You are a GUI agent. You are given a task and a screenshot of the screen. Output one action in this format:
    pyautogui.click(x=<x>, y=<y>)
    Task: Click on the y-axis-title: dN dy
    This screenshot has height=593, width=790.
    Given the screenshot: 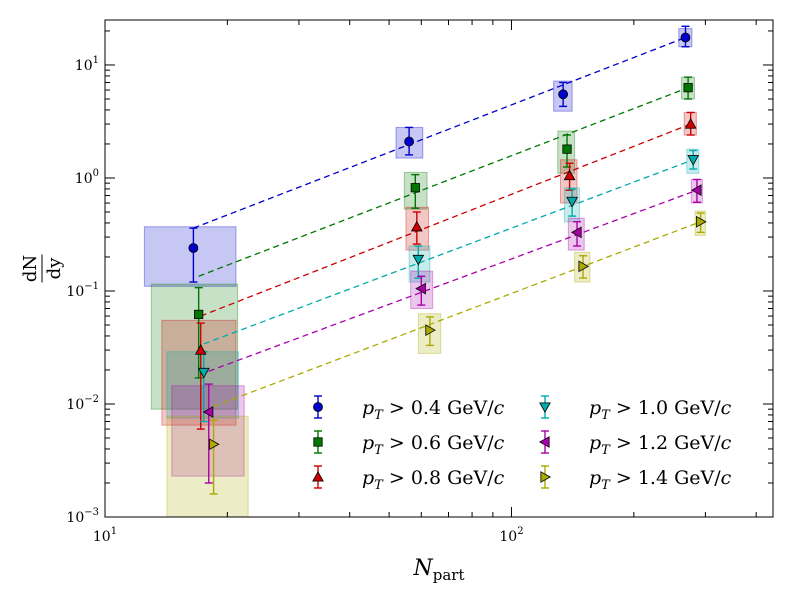 What is the action you would take?
    pyautogui.click(x=42, y=268)
    